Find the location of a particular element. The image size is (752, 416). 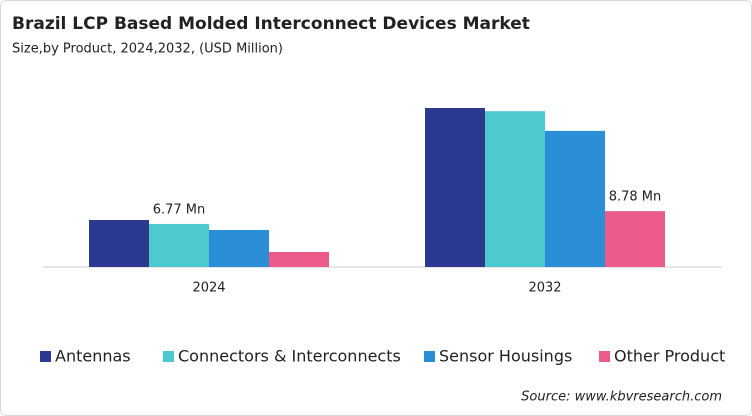

legend-label: Antennas is located at coordinates (93, 356).